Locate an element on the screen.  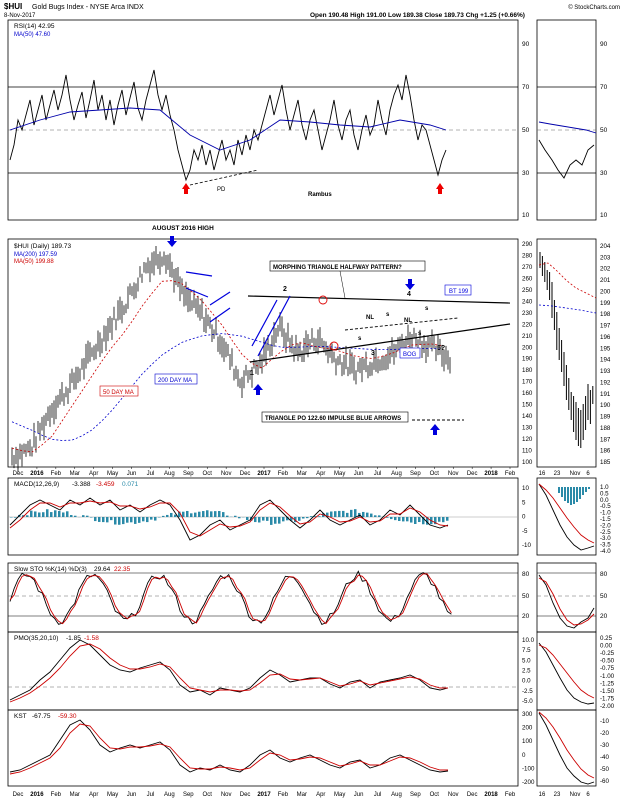
pmo-inset-tick-9: -2.00 is located at coordinates (607, 706).